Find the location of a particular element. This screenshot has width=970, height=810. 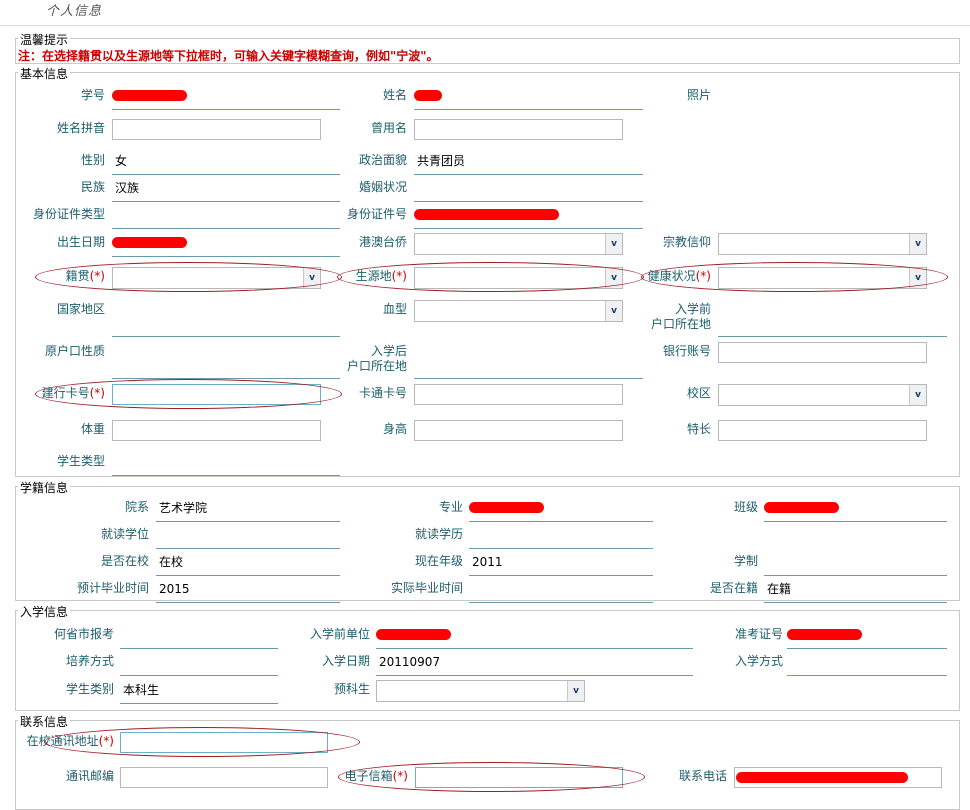

label-text: 入学方式 is located at coordinates (758, 661).